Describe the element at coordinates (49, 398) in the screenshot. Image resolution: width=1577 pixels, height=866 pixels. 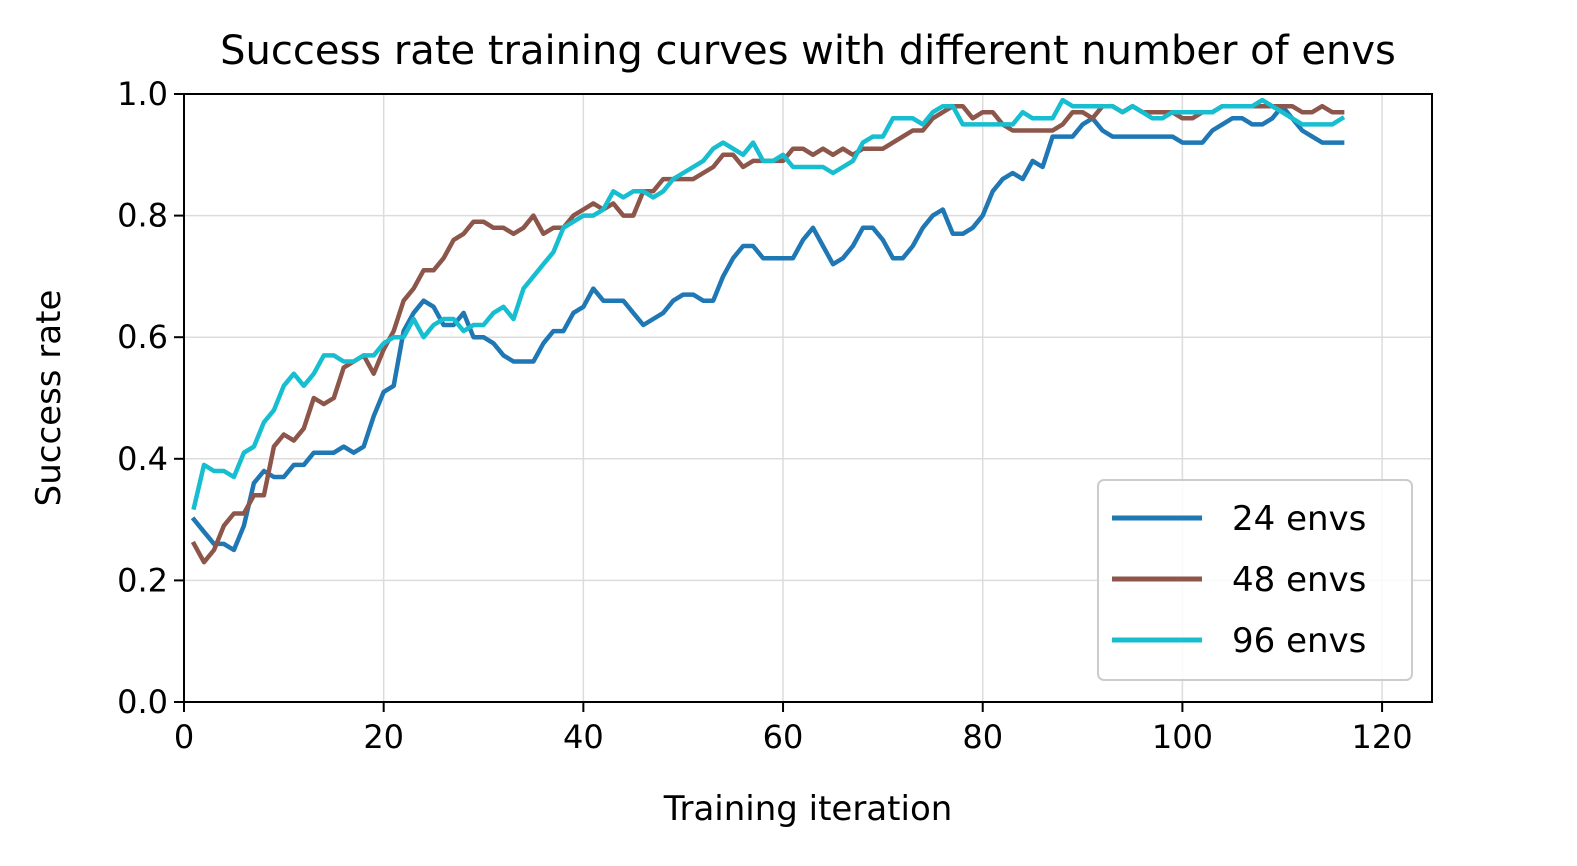
I see `y-axis-label: Success rate` at that location.